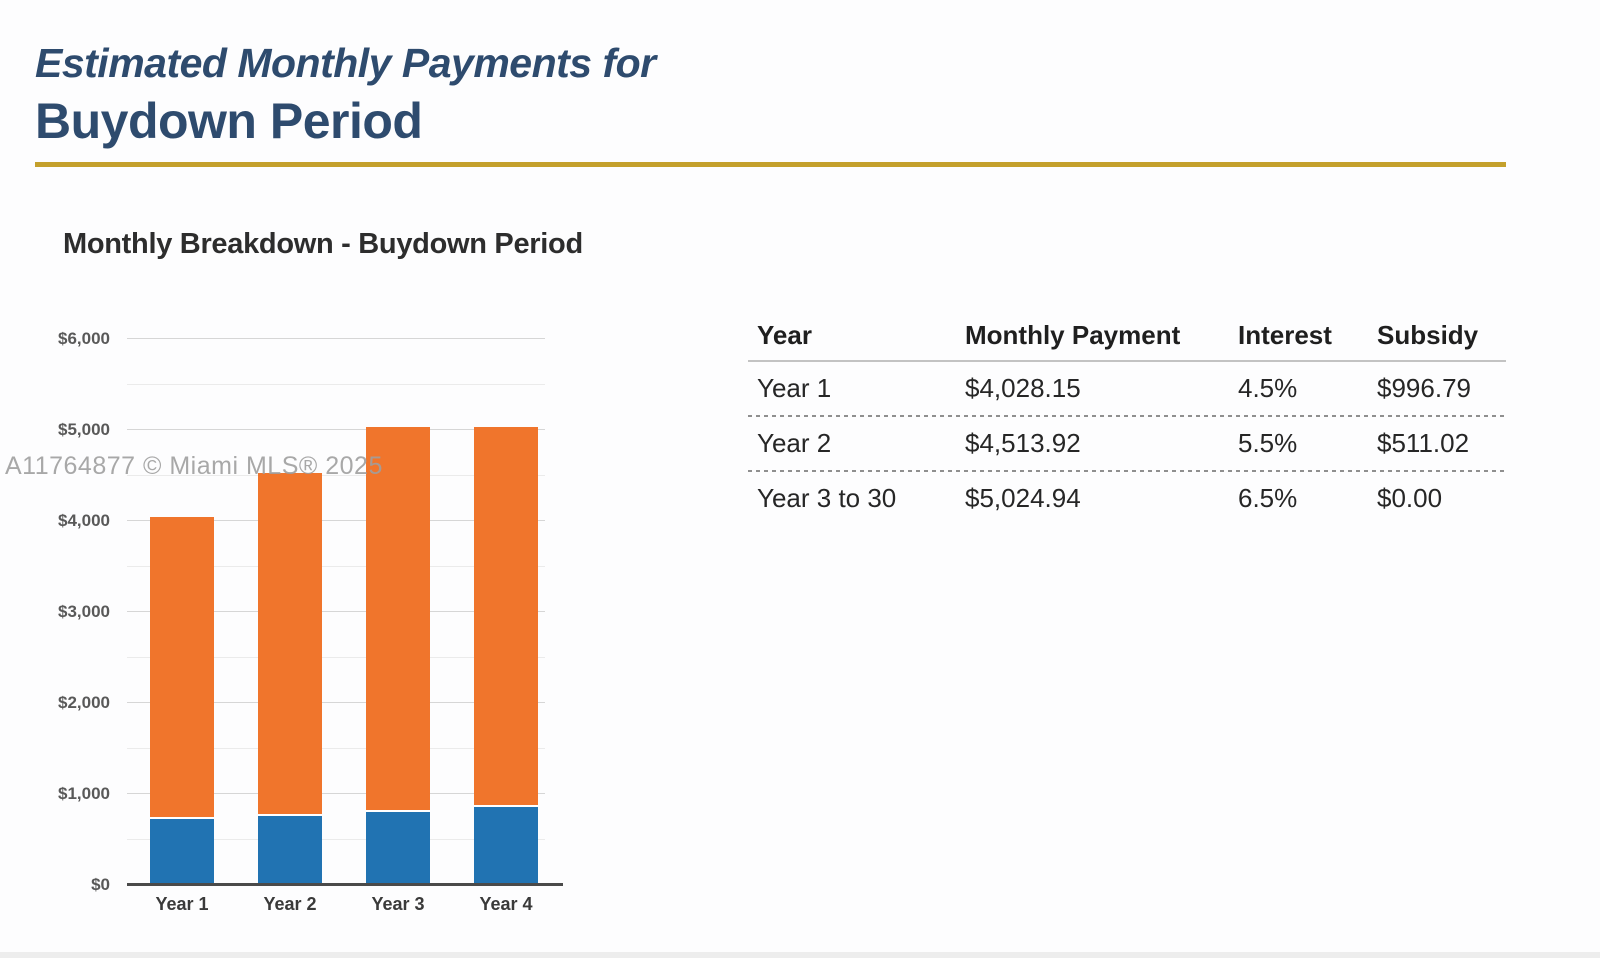 This screenshot has height=958, width=1600. I want to click on table-row: Year 2 $4,513.92 5.5% $511.02, so click(1127, 443).